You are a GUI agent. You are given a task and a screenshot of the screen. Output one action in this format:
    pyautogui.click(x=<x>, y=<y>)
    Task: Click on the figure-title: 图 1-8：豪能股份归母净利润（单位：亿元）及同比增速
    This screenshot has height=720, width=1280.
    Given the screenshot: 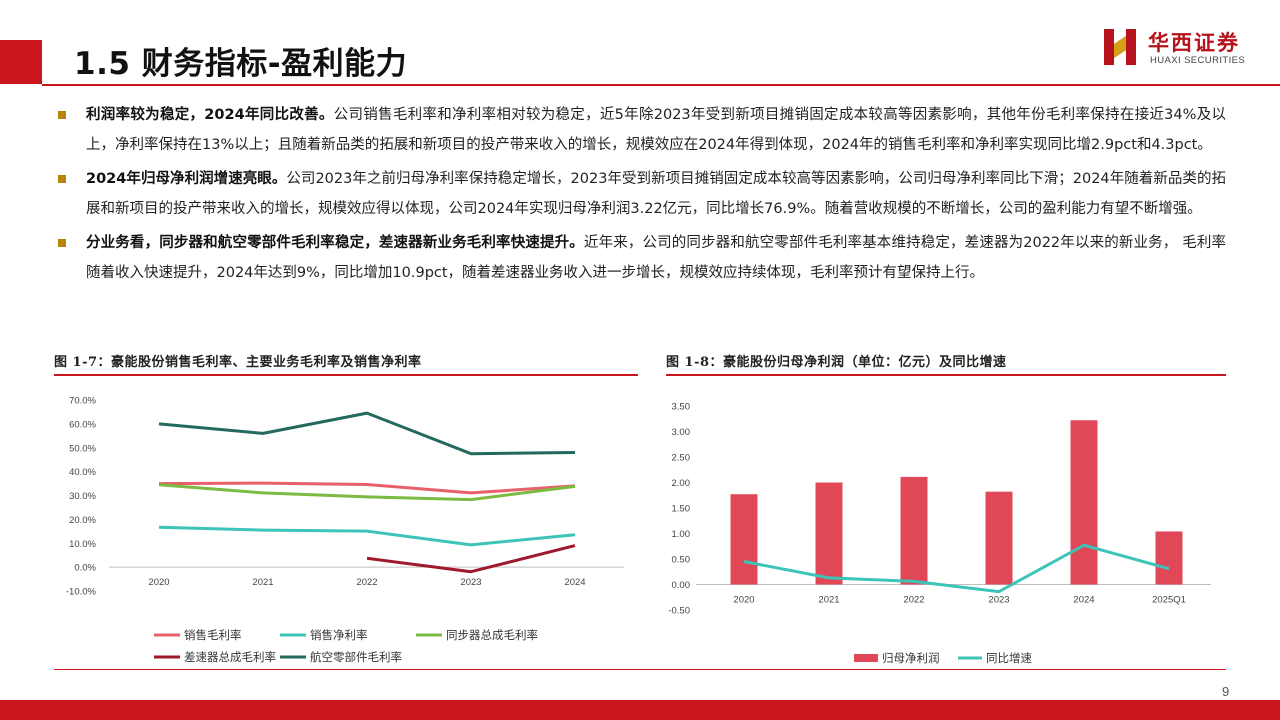 What is the action you would take?
    pyautogui.click(x=836, y=362)
    